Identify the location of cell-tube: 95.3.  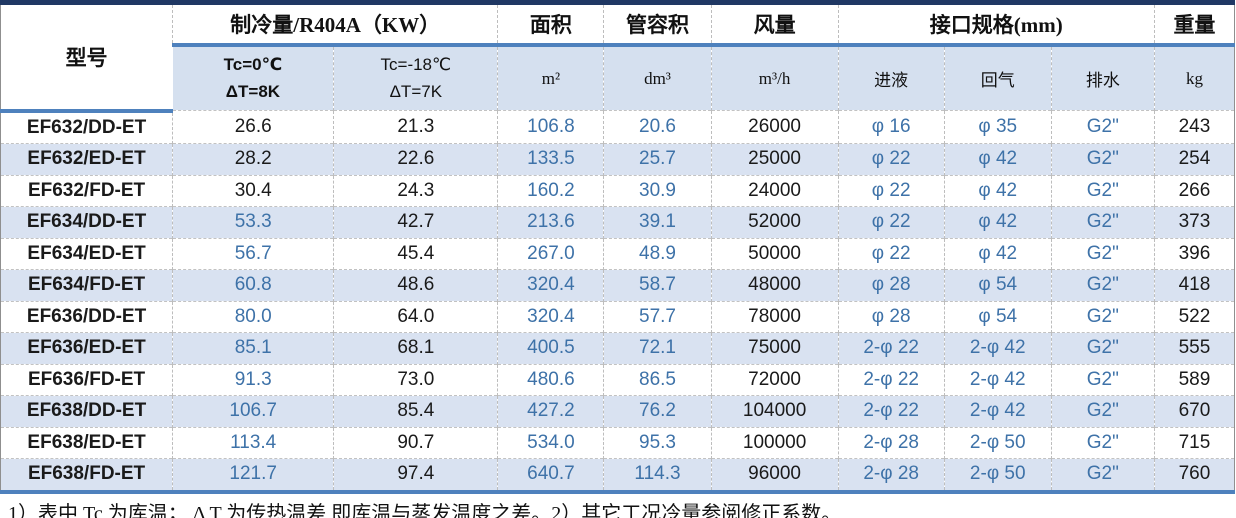
(657, 442).